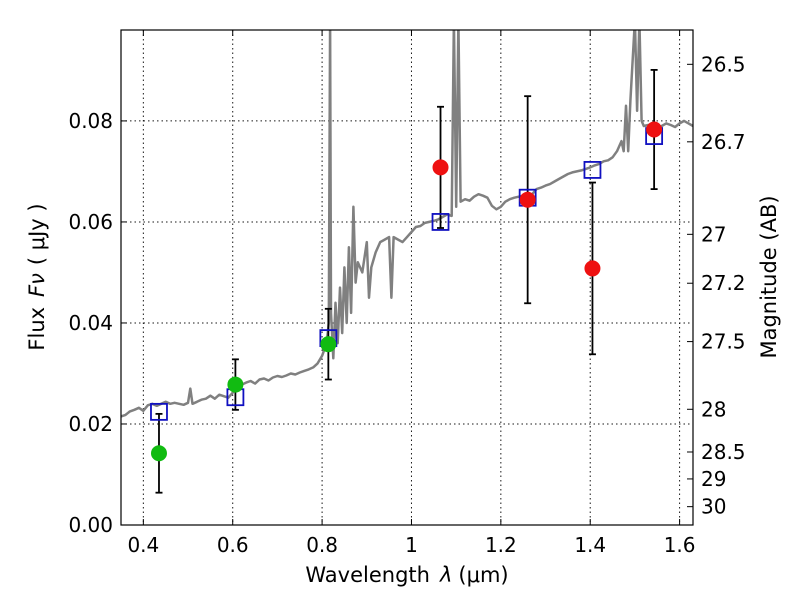  I want to click on x-axis-title: Wavelength λ (μm), so click(406, 575).